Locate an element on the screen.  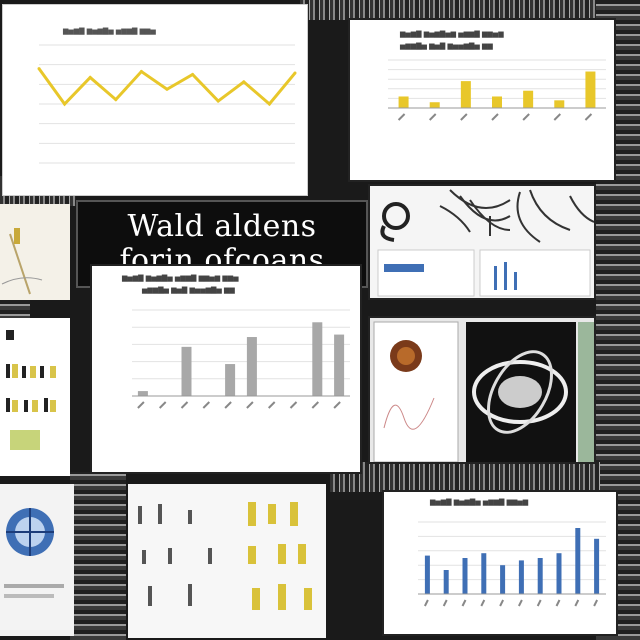
yellow-bar-chart is located at coordinates (497, 90).